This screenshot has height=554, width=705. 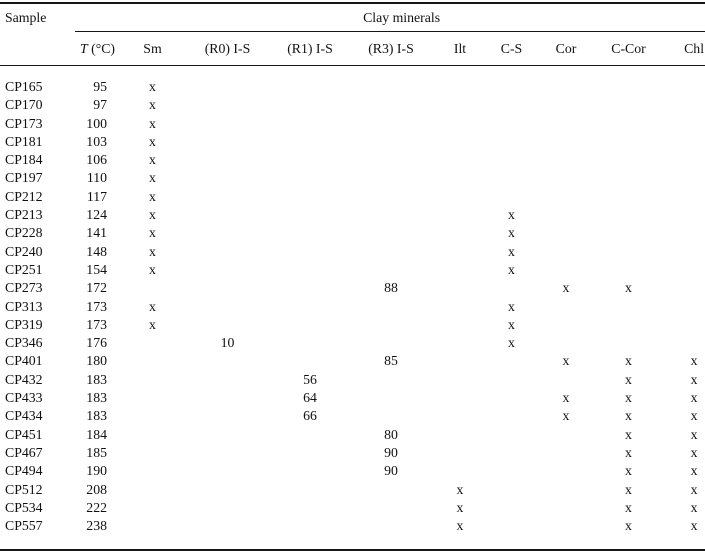 I want to click on table-row: CP401 180 85 x x x, so click(x=352, y=361).